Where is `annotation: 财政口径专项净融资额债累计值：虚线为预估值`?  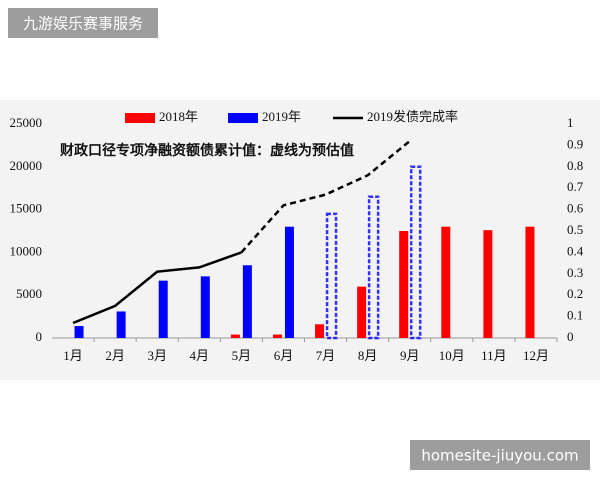 annotation: 财政口径专项净融资额债累计值：虚线为预估值 is located at coordinates (206, 150).